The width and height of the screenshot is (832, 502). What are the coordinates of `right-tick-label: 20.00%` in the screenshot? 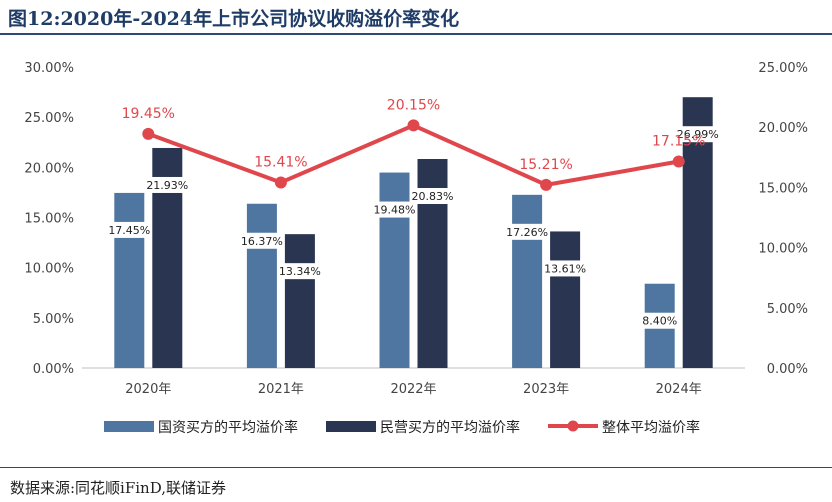 It's located at (783, 128).